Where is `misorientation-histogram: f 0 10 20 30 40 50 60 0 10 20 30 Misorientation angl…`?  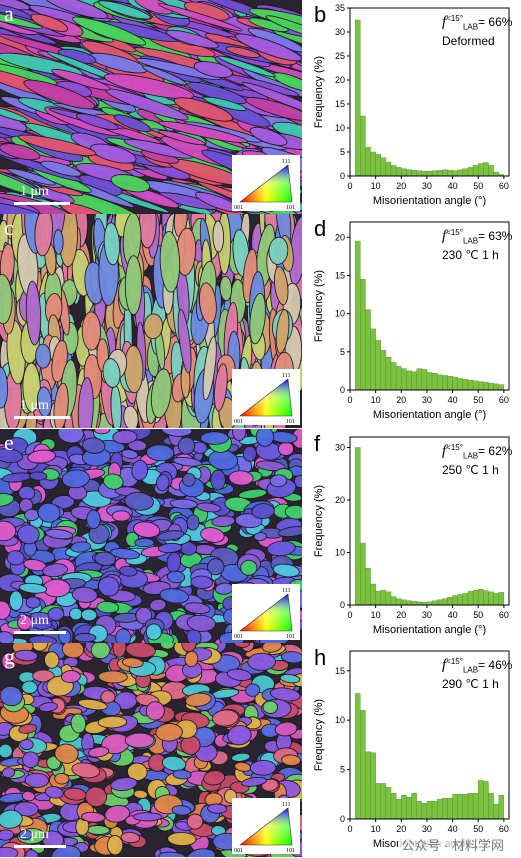
misorientation-histogram: f 0 10 20 30 40 50 60 0 10 20 30 Misorientation angl… is located at coordinates (411, 536).